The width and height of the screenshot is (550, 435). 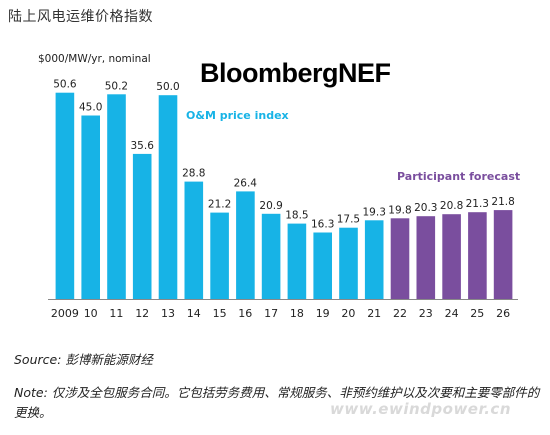 I want to click on x-tick-label-2009: 2009, so click(x=65, y=313).